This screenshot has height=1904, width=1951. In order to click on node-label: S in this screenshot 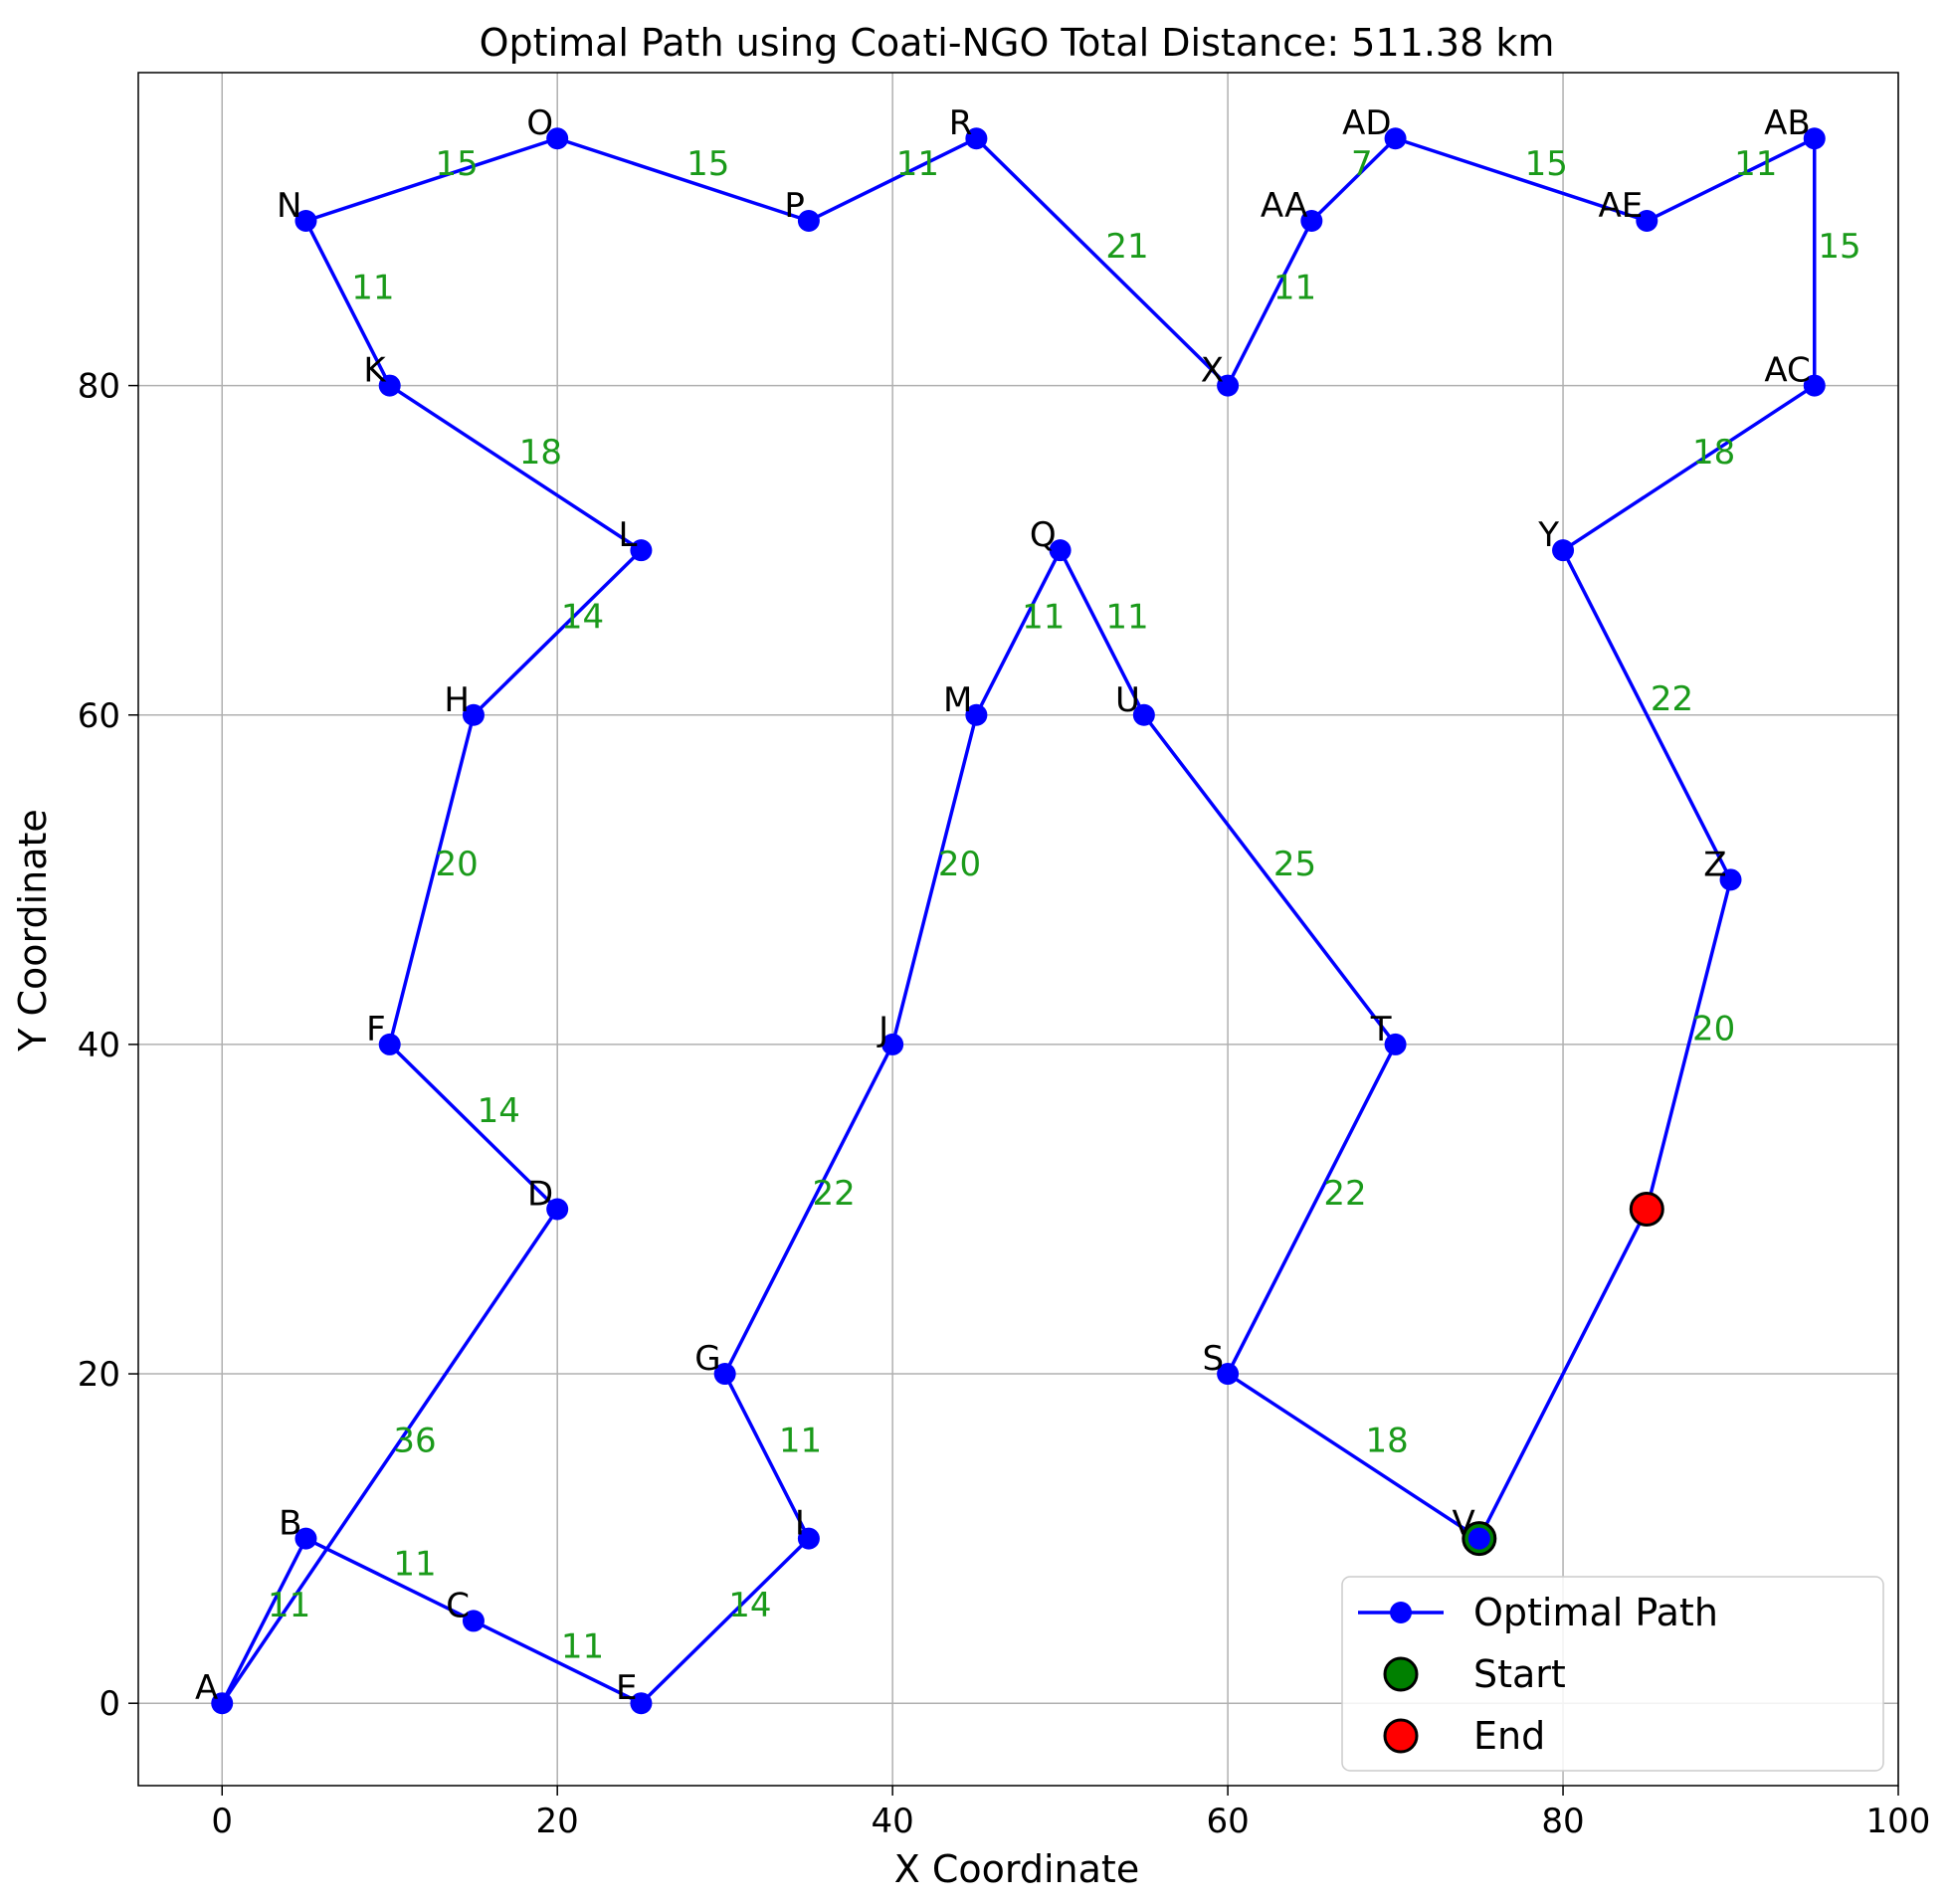, I will do `click(1214, 1359)`.